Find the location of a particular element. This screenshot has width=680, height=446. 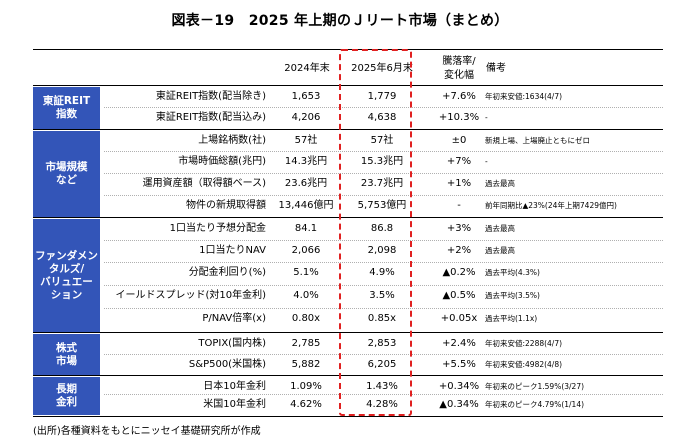

note-text: 年初来のピーク1.59%(3/27) is located at coordinates (535, 386).